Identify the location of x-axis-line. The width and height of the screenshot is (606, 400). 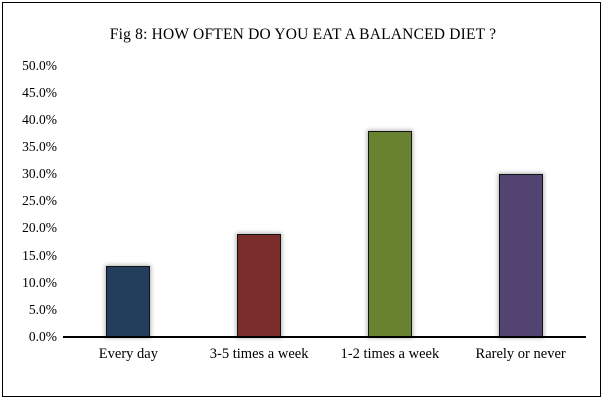
(324, 337).